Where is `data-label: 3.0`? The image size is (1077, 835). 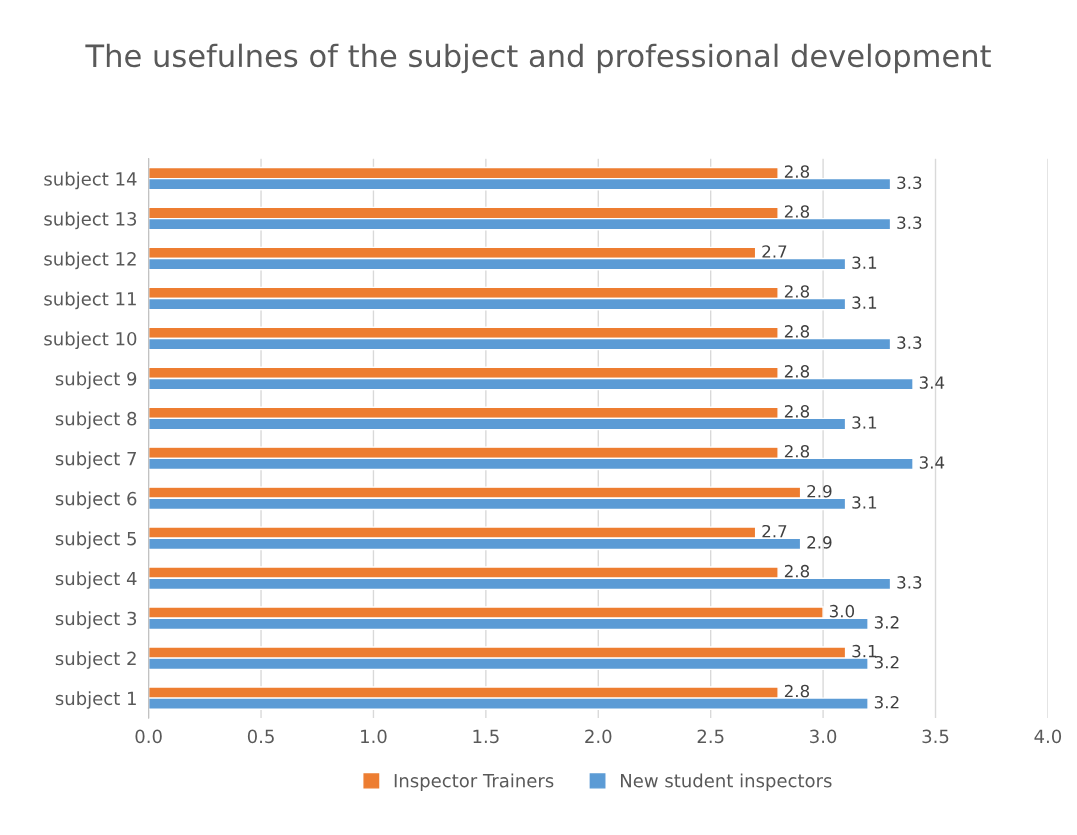 data-label: 3.0 is located at coordinates (842, 611).